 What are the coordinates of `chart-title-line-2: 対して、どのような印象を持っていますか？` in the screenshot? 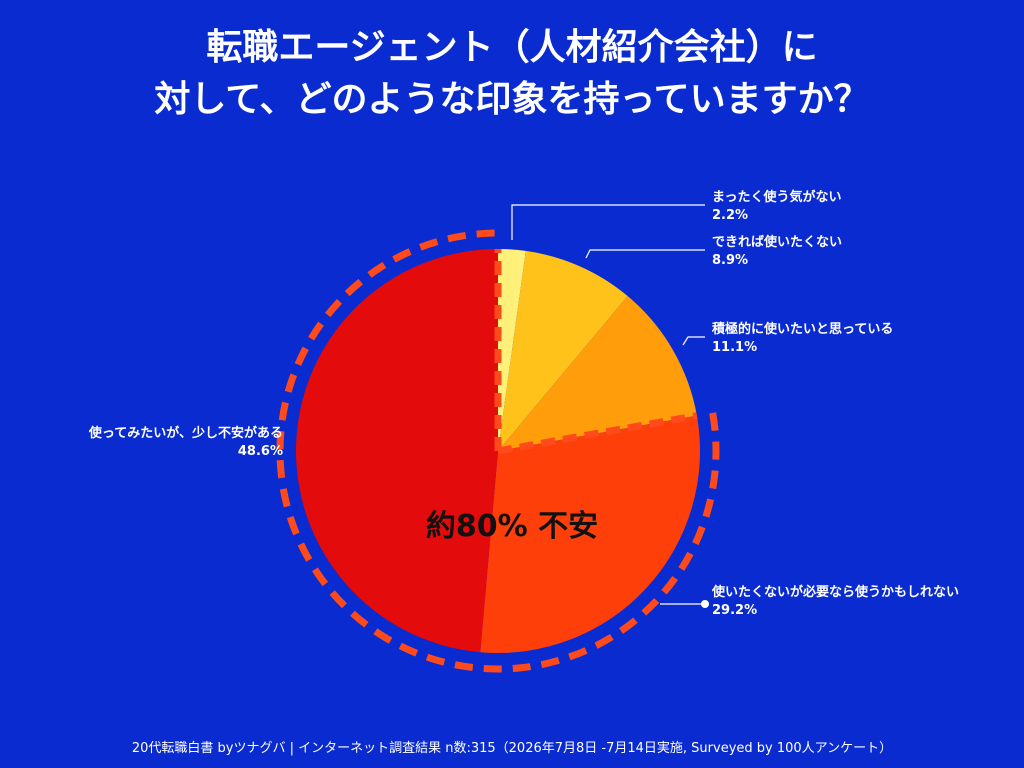 It's located at (512, 99).